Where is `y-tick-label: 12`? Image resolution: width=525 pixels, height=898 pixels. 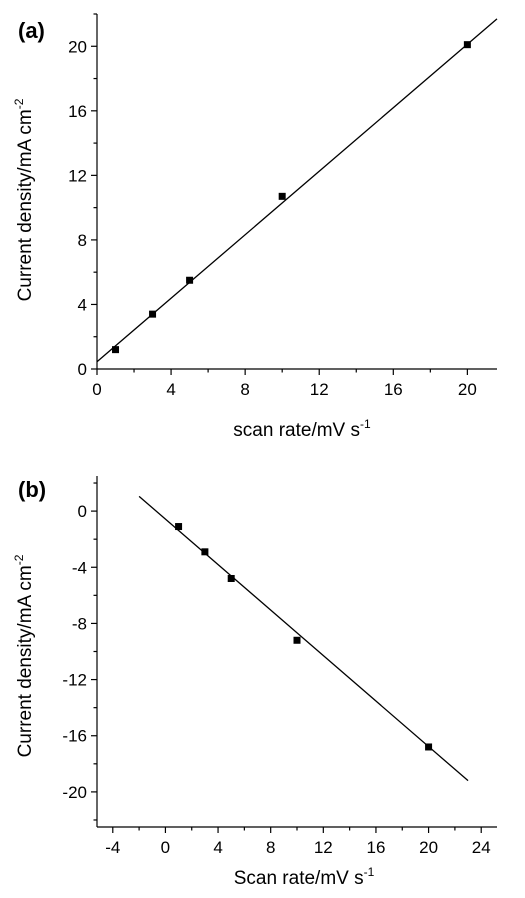 y-tick-label: 12 is located at coordinates (77, 175).